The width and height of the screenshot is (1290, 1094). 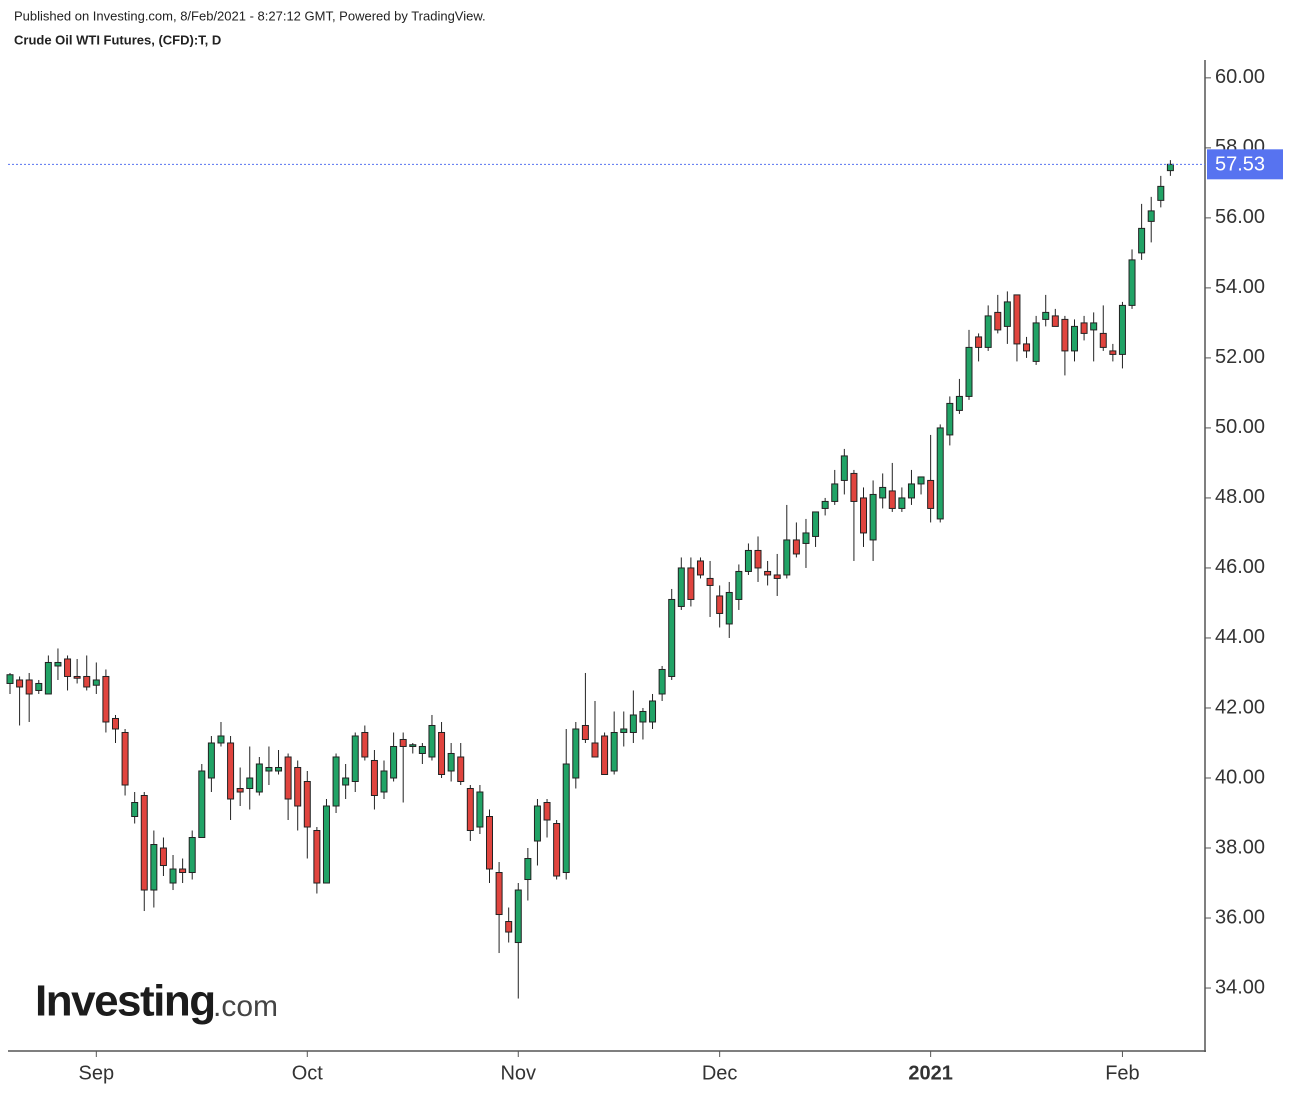 What do you see at coordinates (1240, 77) in the screenshot?
I see `y-tick-label: 60.00` at bounding box center [1240, 77].